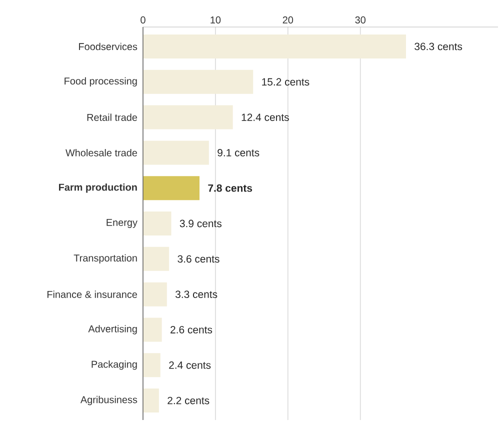 This screenshot has width=503, height=426. Describe the element at coordinates (189, 400) in the screenshot. I see `data-label: 2.2 cents` at that location.